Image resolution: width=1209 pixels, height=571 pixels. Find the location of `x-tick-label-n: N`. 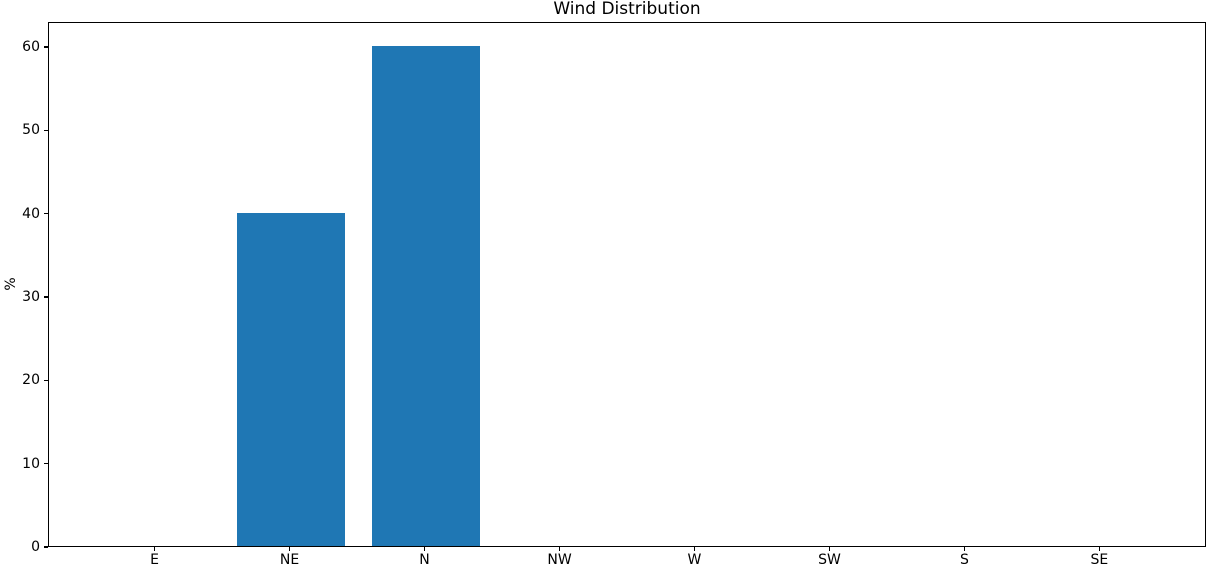

x-tick-label-n: N is located at coordinates (424, 560).